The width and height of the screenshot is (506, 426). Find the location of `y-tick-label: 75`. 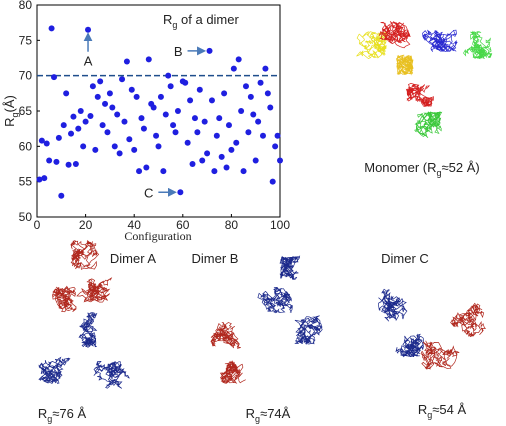

y-tick-label: 75 is located at coordinates (26, 40).